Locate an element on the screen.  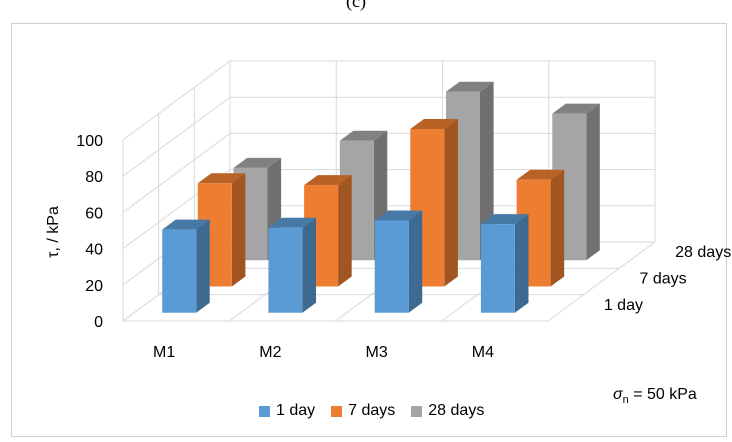
legend-item-28-days: 28 days is located at coordinates (447, 411).